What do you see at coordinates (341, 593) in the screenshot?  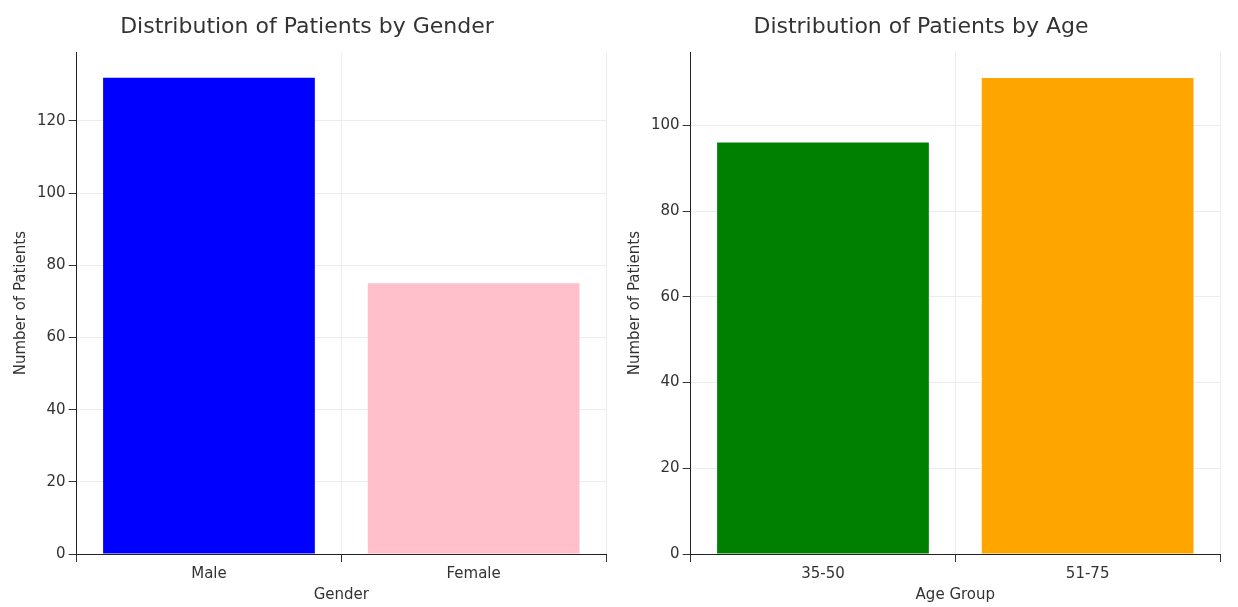 I see `x-axis-title: Gender` at bounding box center [341, 593].